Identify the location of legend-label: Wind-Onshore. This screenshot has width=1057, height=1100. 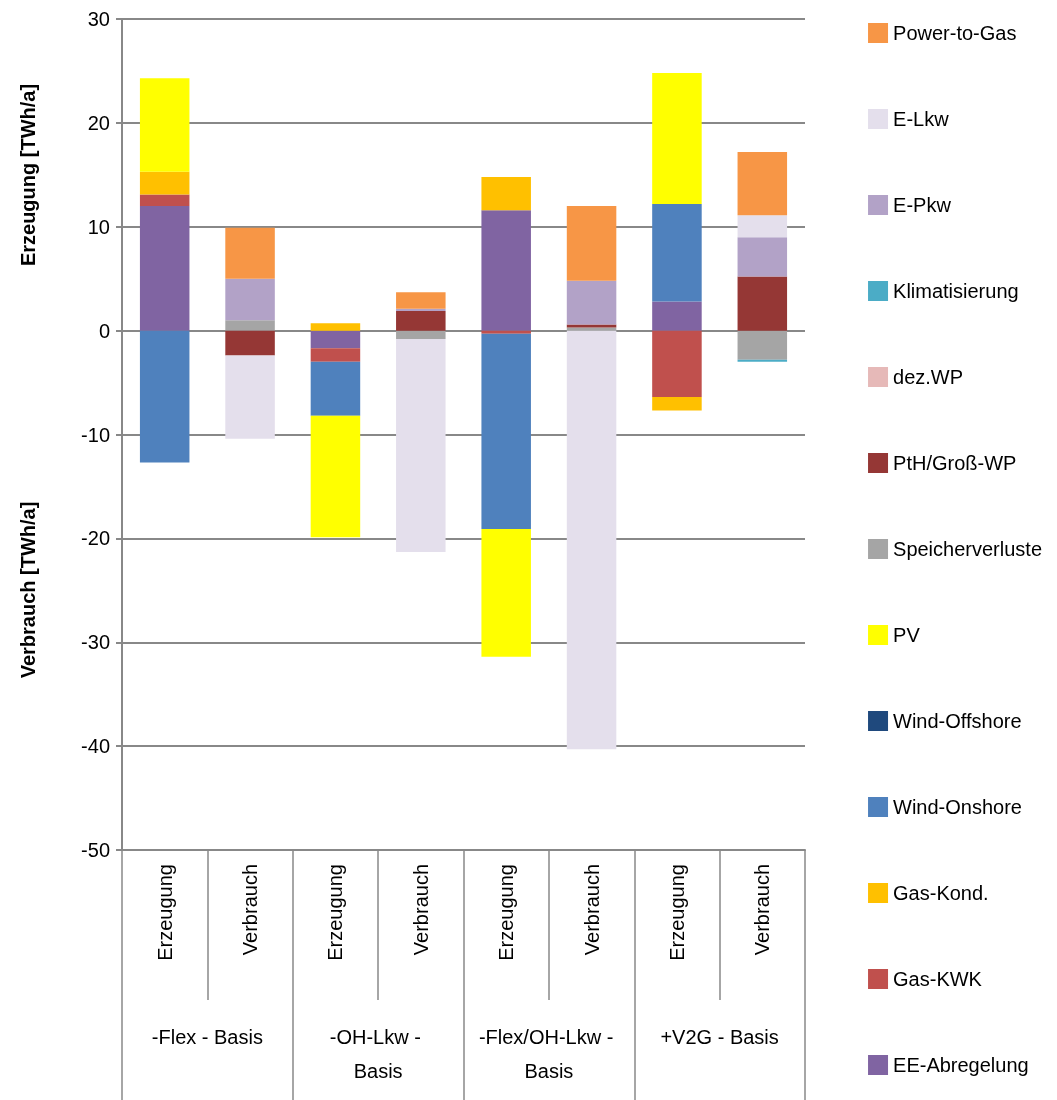
(957, 807).